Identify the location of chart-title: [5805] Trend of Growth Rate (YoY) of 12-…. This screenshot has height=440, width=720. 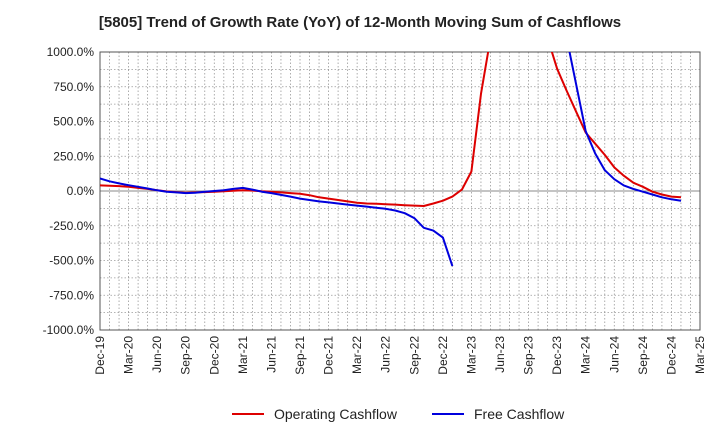
(360, 22).